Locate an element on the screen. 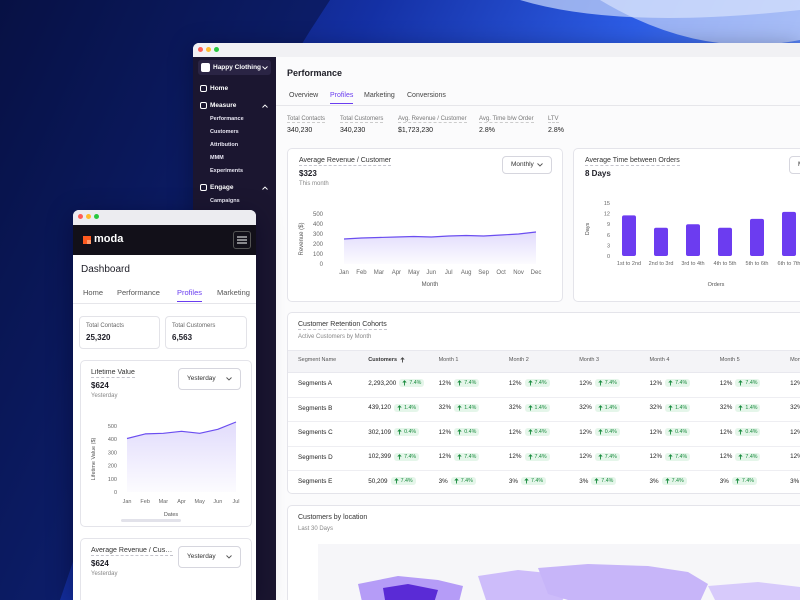 This screenshot has width=800, height=600. title-bar is located at coordinates (496, 50).